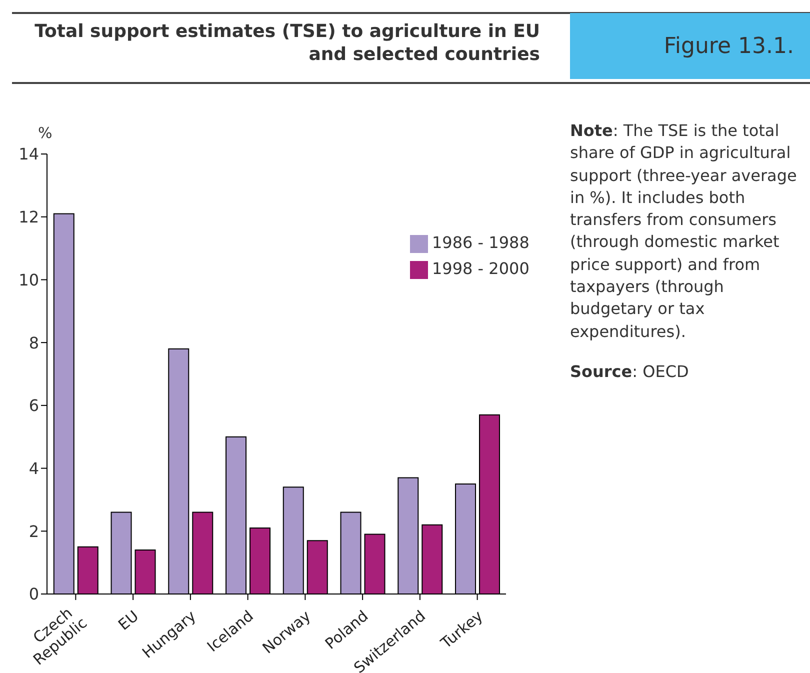 The image size is (810, 673). Describe the element at coordinates (33, 468) in the screenshot. I see `y-tick-label: 4` at that location.